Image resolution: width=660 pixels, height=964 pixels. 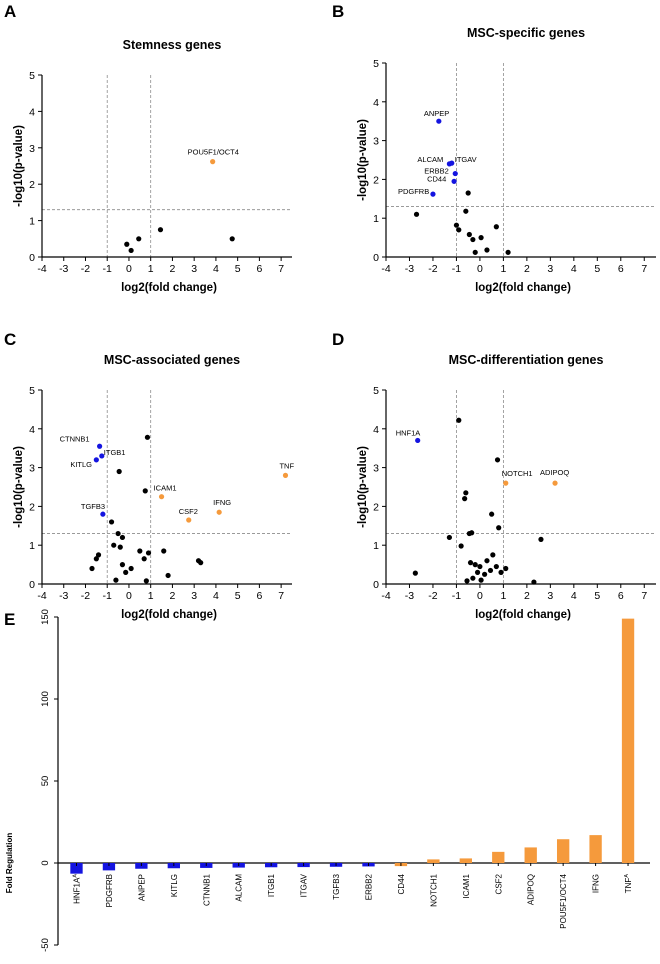 What do you see at coordinates (32, 258) in the screenshot?
I see `y-tick-label: 0` at bounding box center [32, 258].